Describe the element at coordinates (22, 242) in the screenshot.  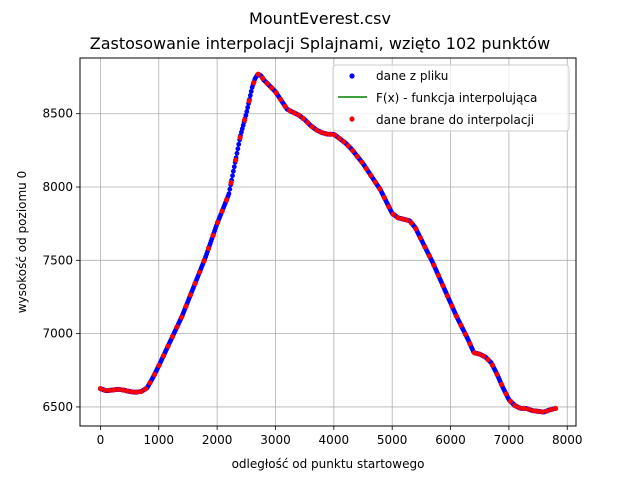
I see `y-axis-label: wysokość od poziomu 0` at that location.